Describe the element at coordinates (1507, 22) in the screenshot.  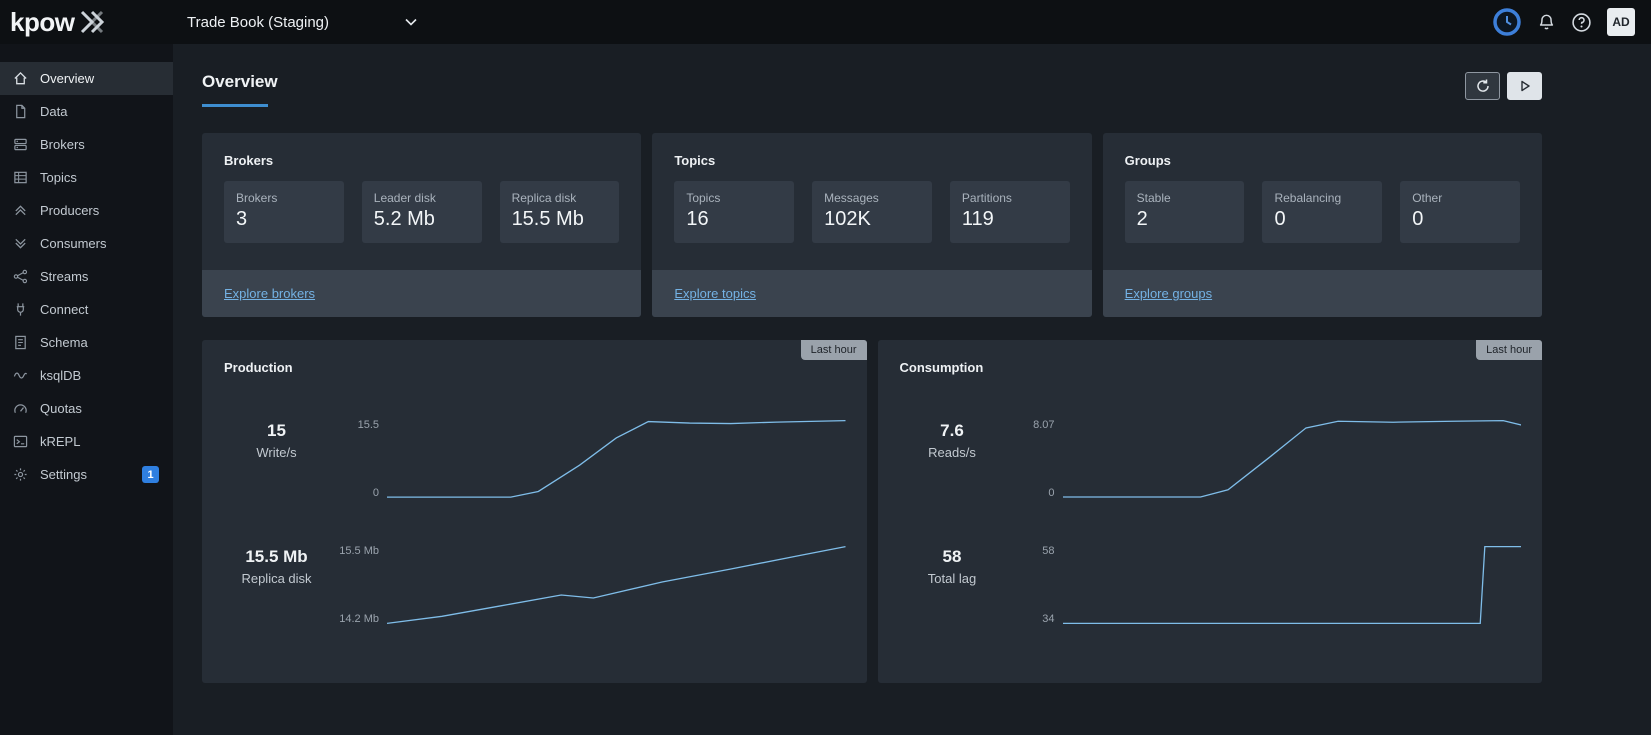
I see `clock-icon` at that location.